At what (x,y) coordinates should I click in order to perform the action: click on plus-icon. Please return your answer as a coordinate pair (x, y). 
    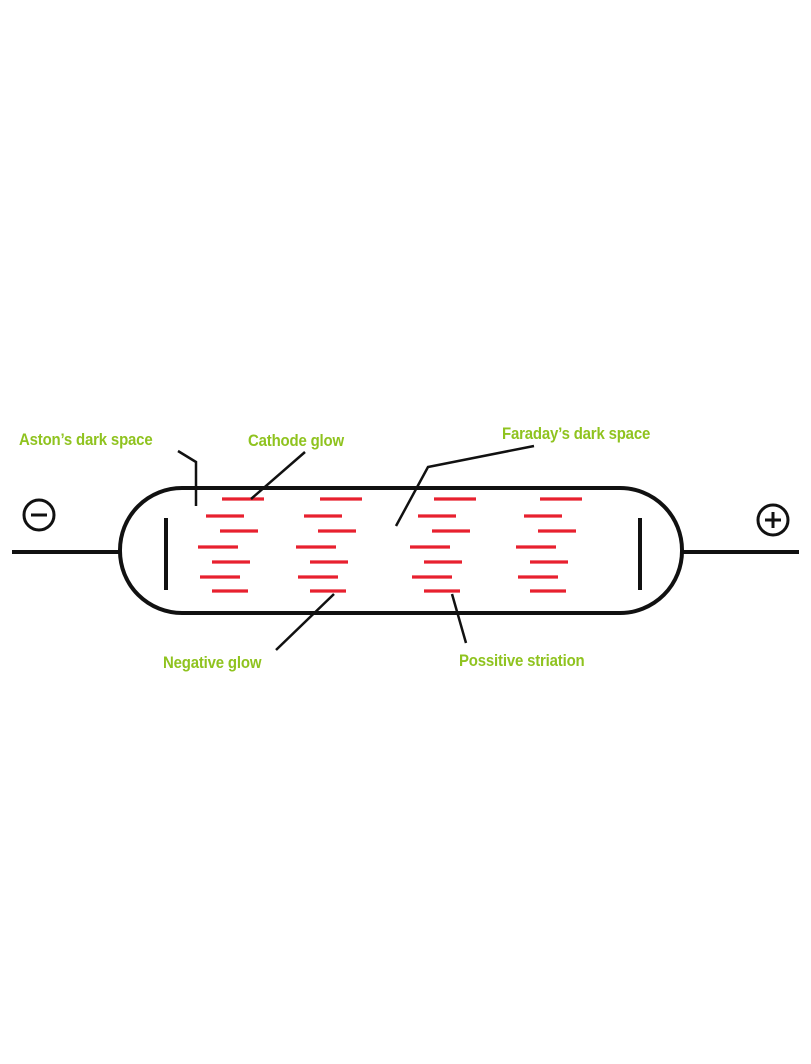
    Looking at the image, I should click on (773, 520).